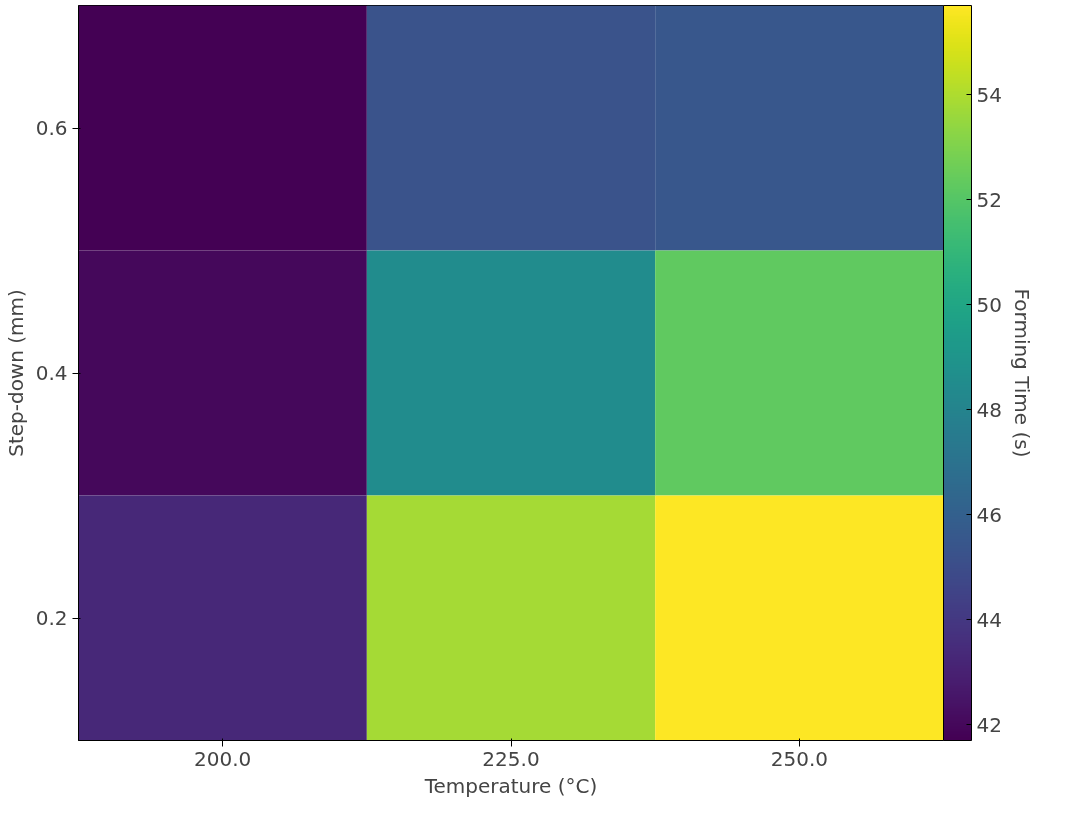 This screenshot has height=816, width=1067. I want to click on y-tick-label: 0.2, so click(51, 618).